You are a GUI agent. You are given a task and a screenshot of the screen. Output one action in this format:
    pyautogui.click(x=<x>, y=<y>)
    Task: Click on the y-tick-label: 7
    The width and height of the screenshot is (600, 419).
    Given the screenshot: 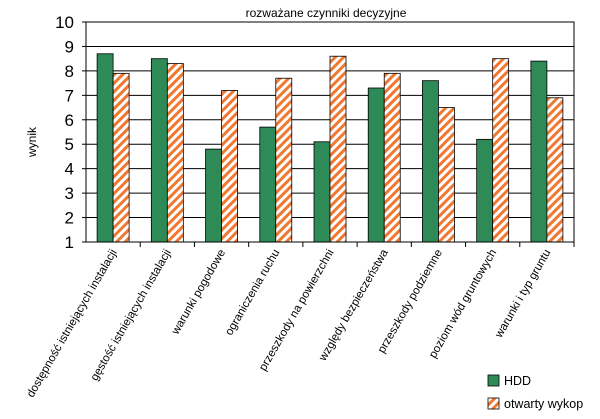 What is the action you would take?
    pyautogui.click(x=69, y=95)
    